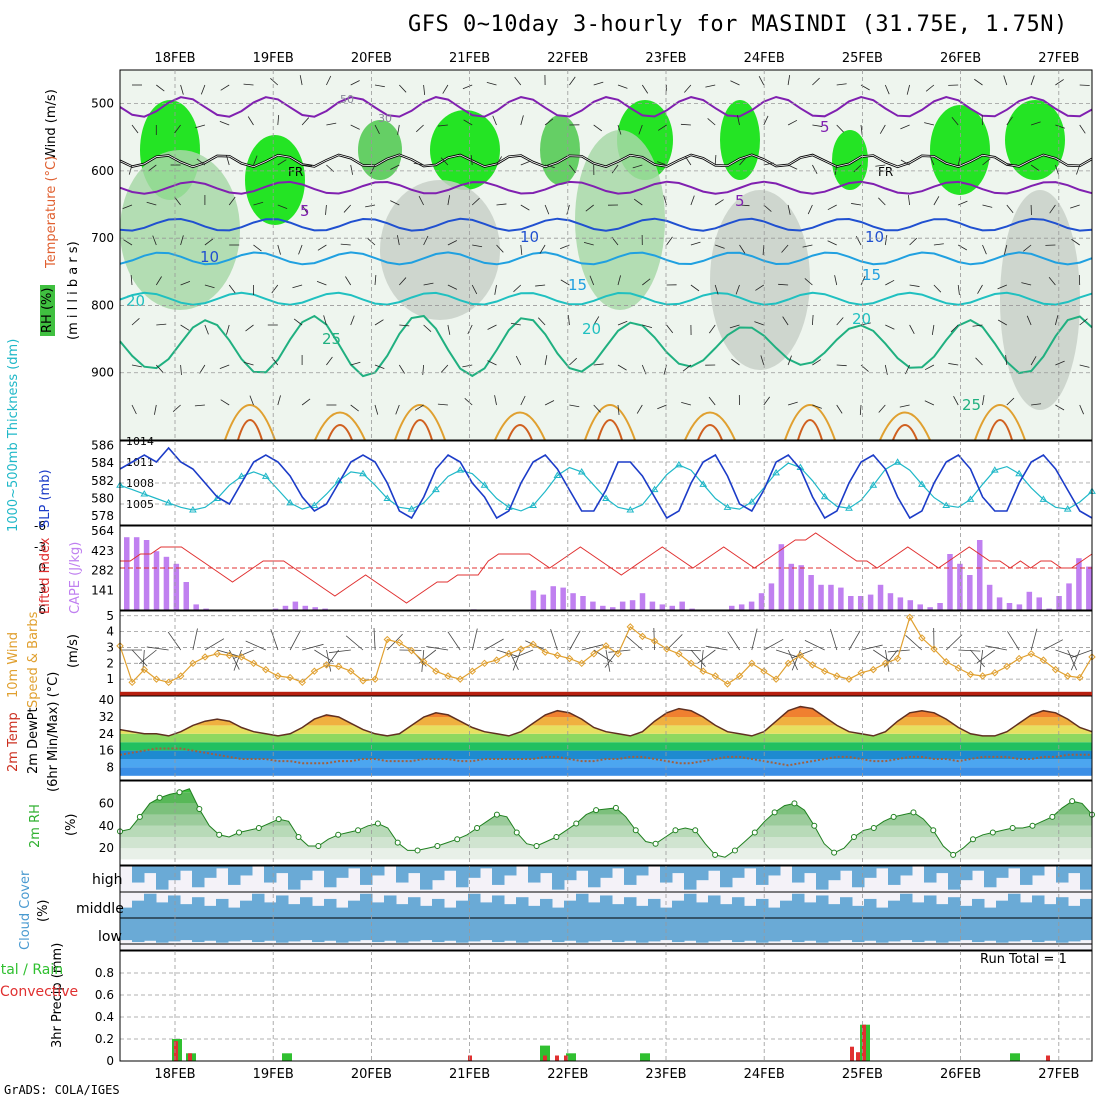 This screenshot has height=1100, width=1100. What do you see at coordinates (104, 973) in the screenshot?
I see `precip-tick-0.8: 0.8` at bounding box center [104, 973].